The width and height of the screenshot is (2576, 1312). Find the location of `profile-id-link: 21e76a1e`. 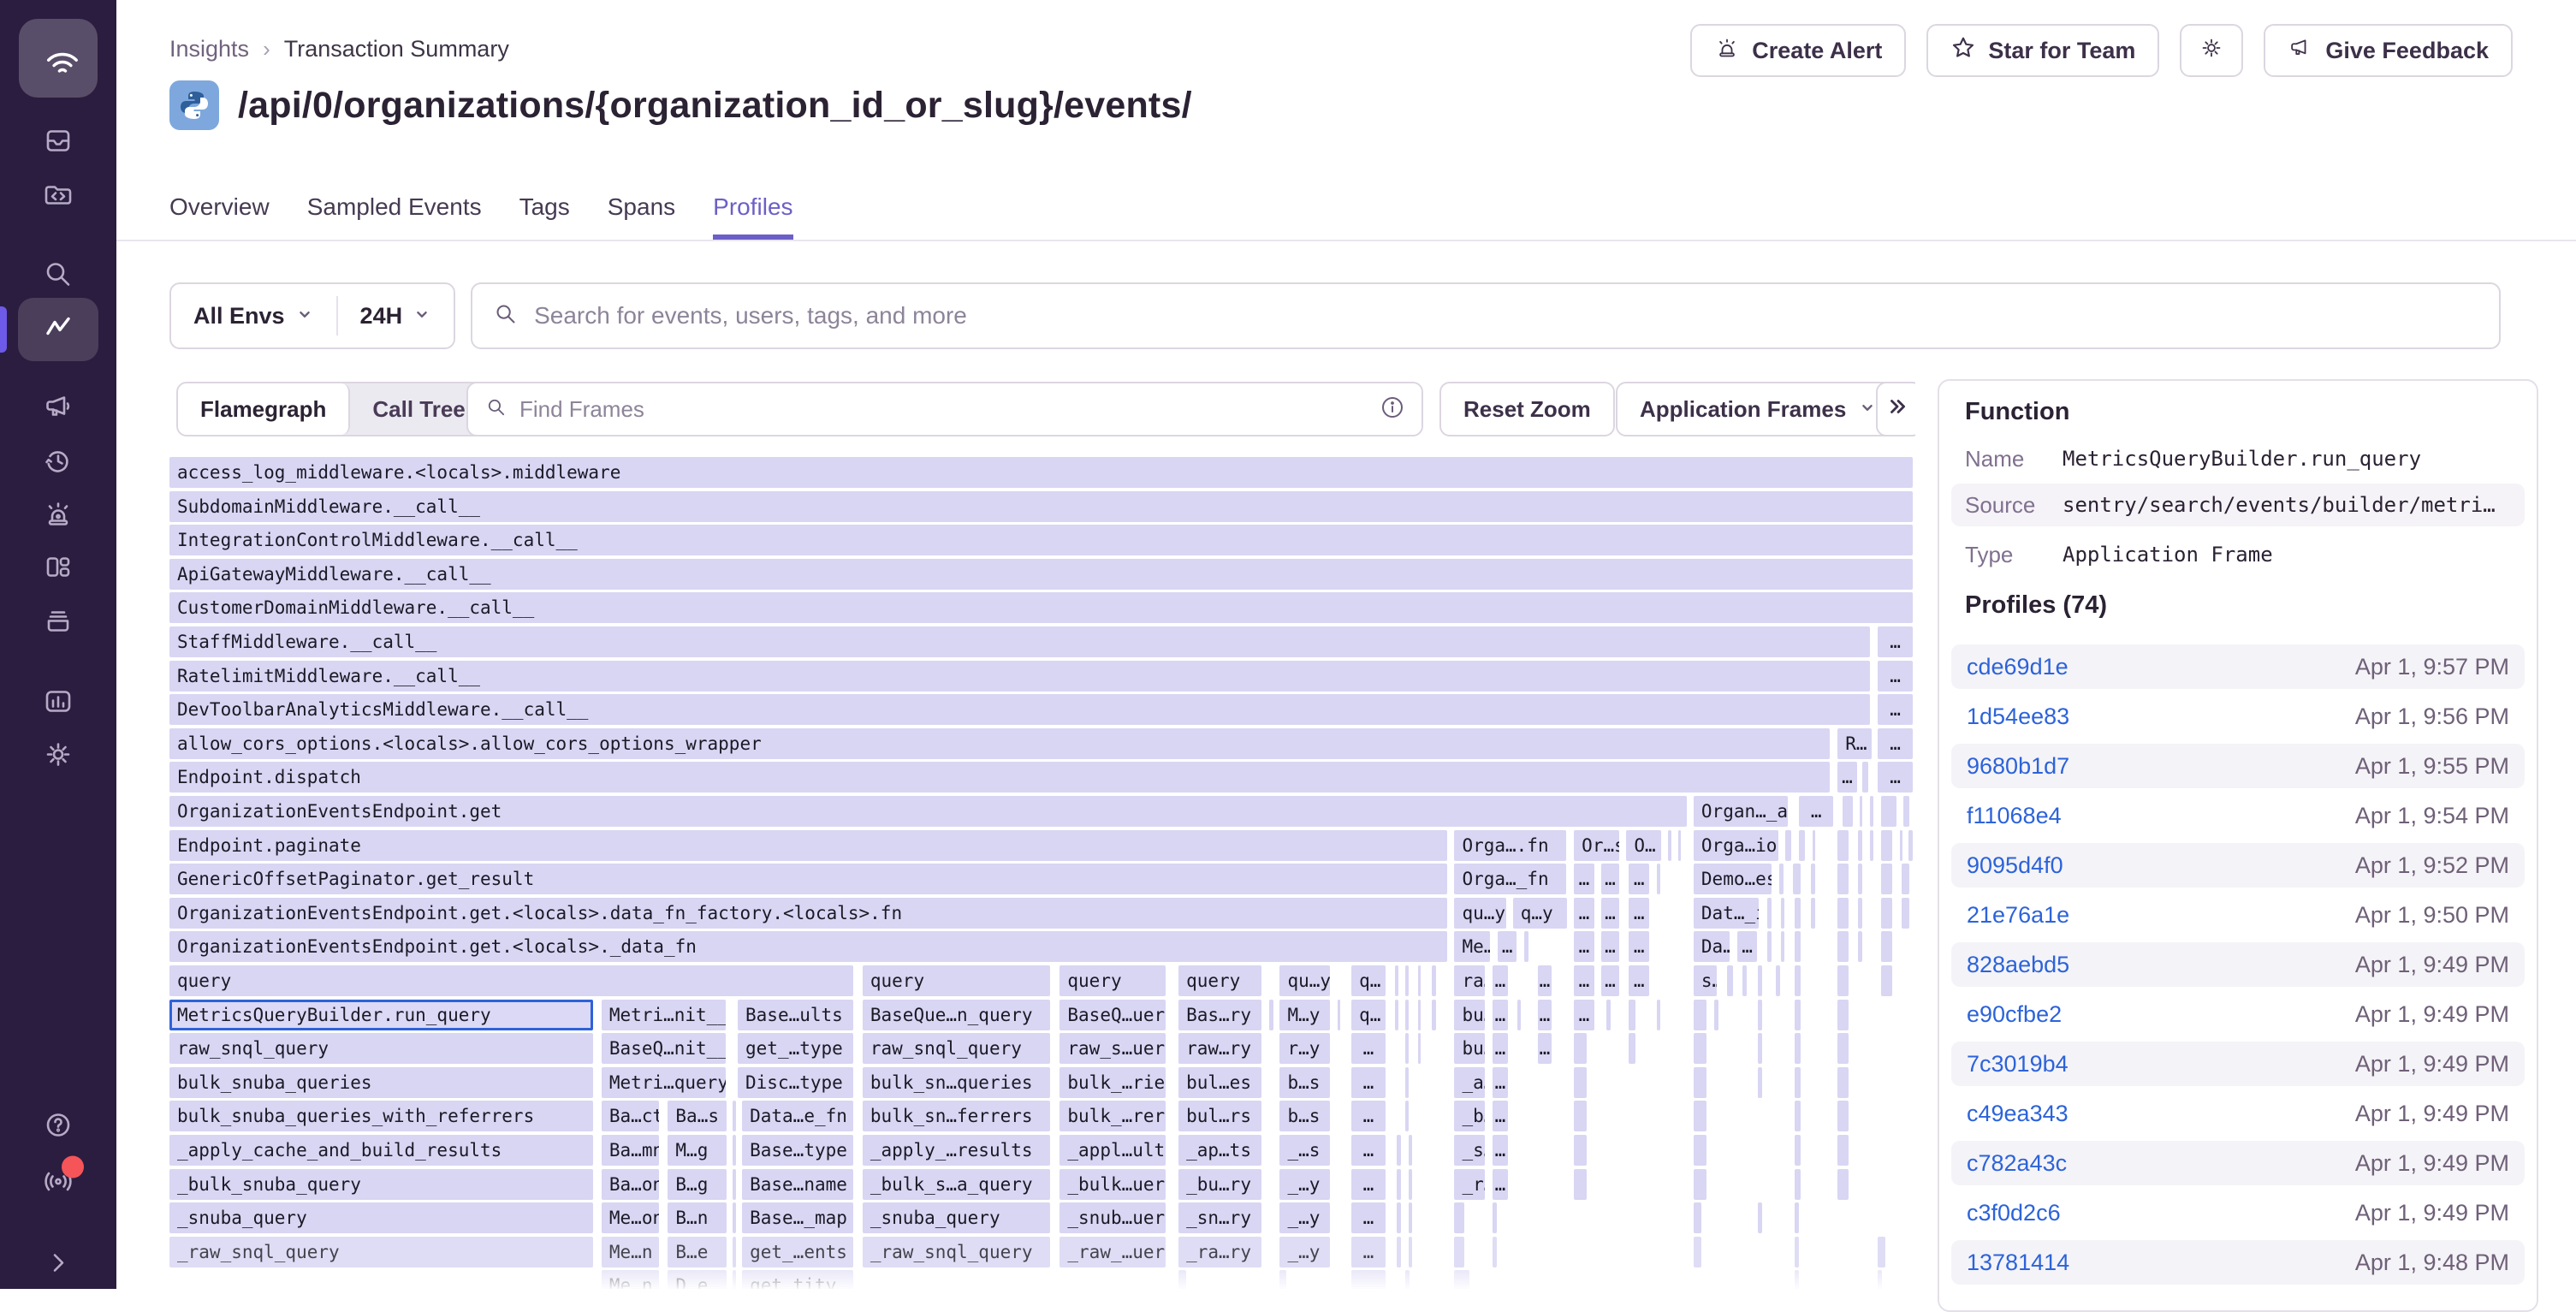

profile-id-link: 21e76a1e is located at coordinates (2018, 914).